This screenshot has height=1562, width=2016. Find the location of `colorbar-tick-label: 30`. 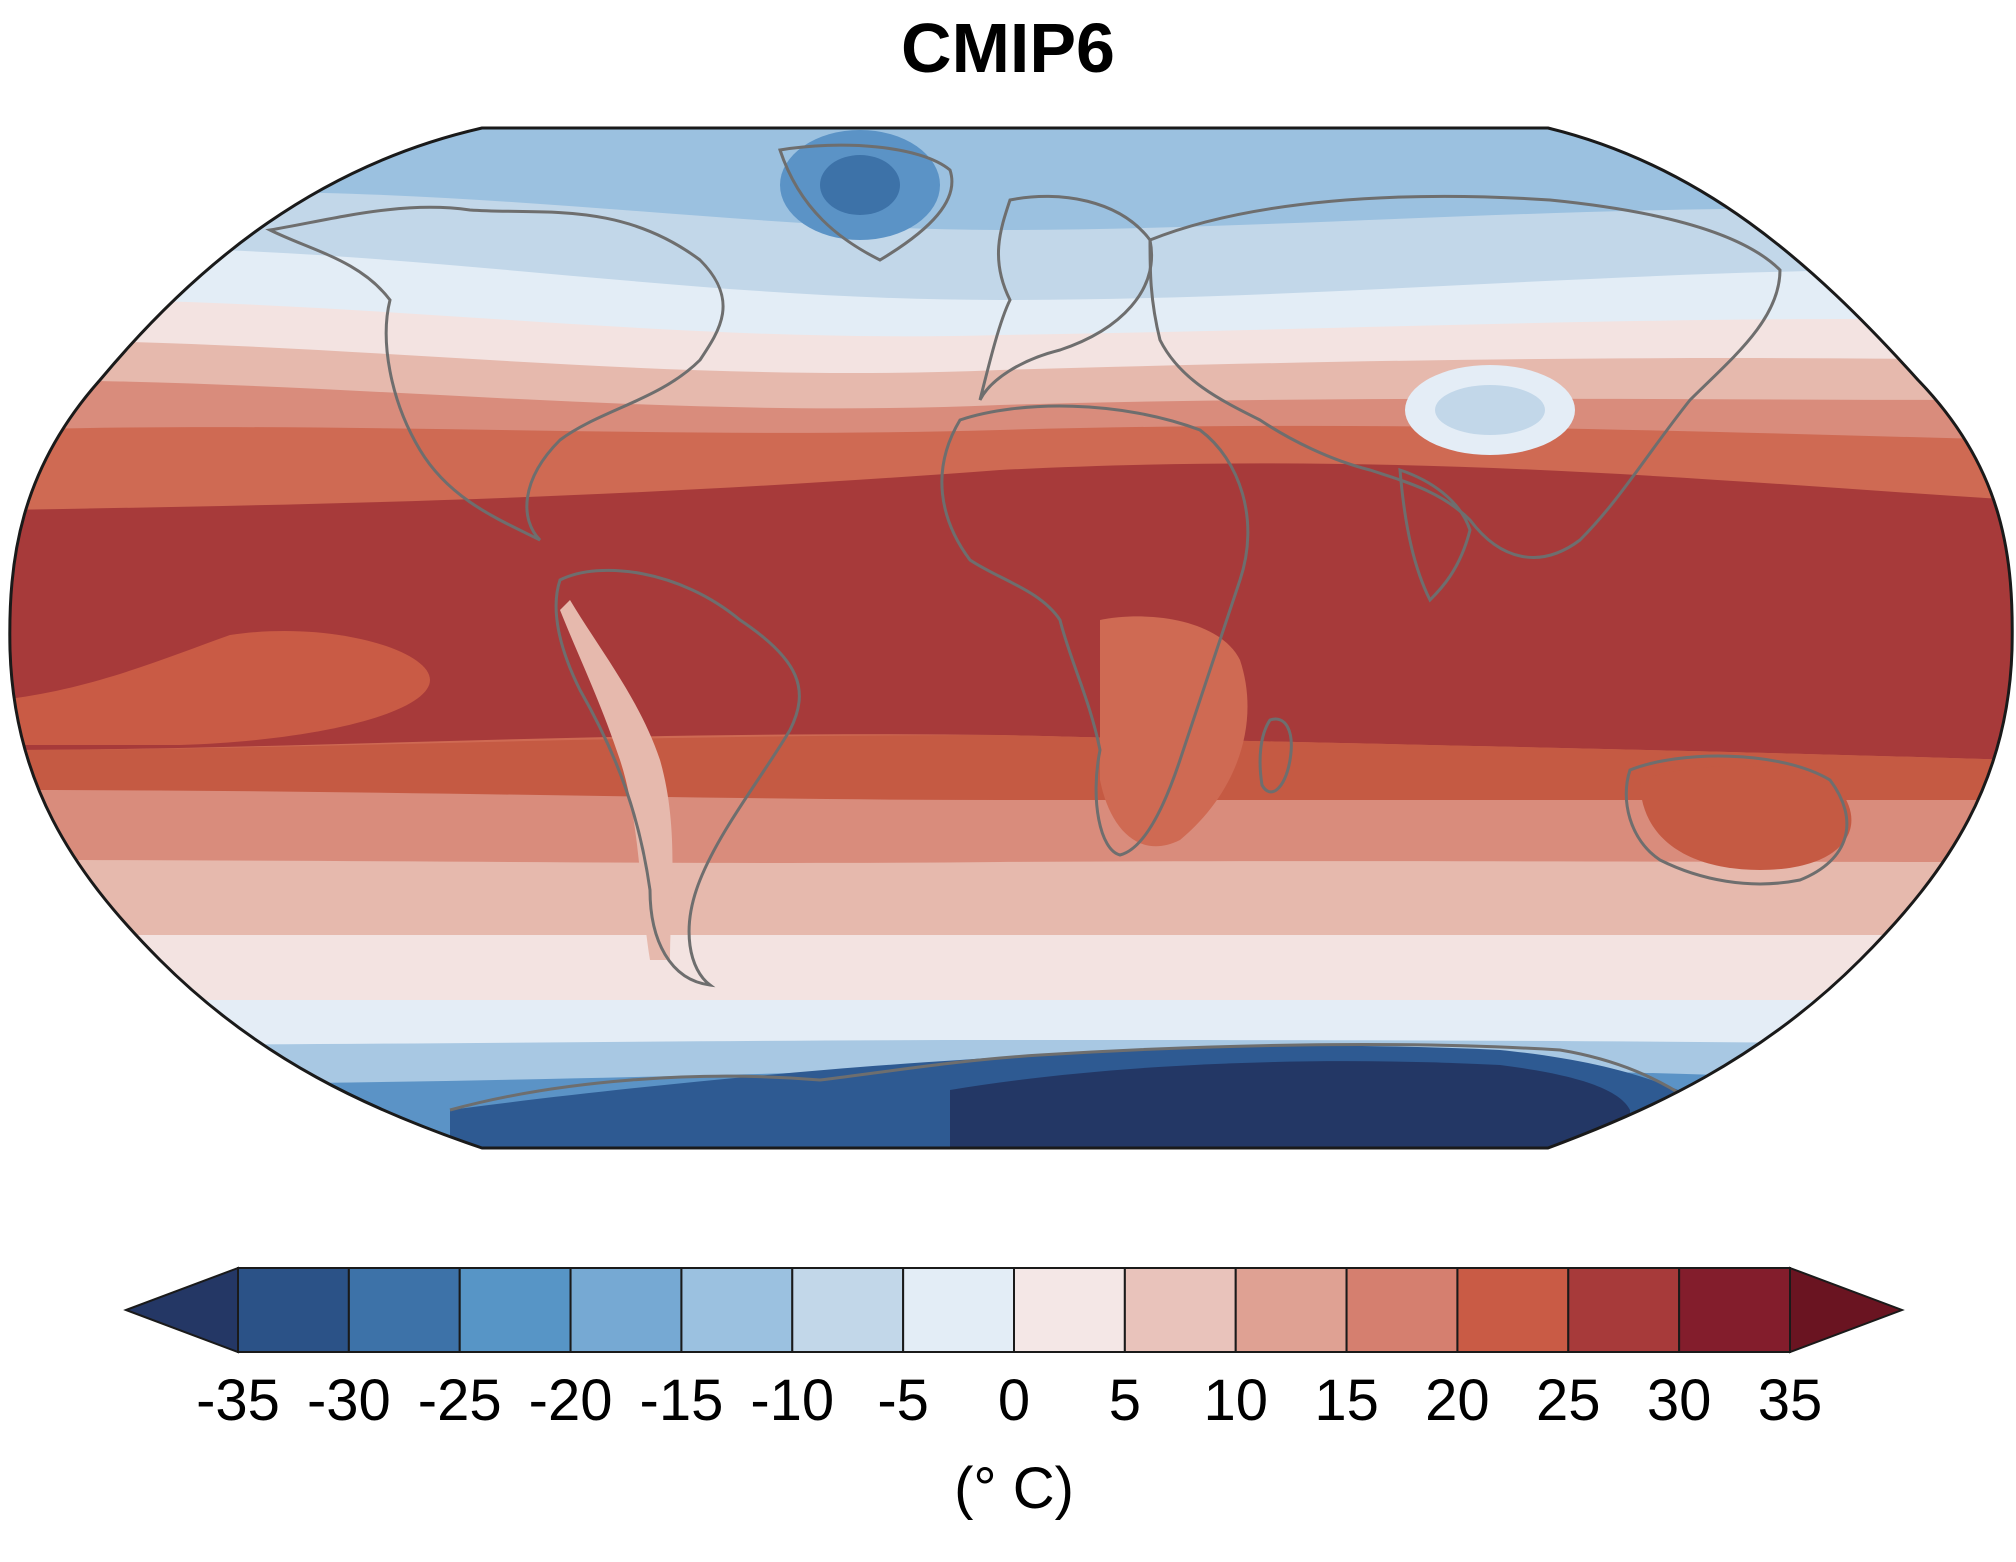

colorbar-tick-label: 30 is located at coordinates (1679, 1400).